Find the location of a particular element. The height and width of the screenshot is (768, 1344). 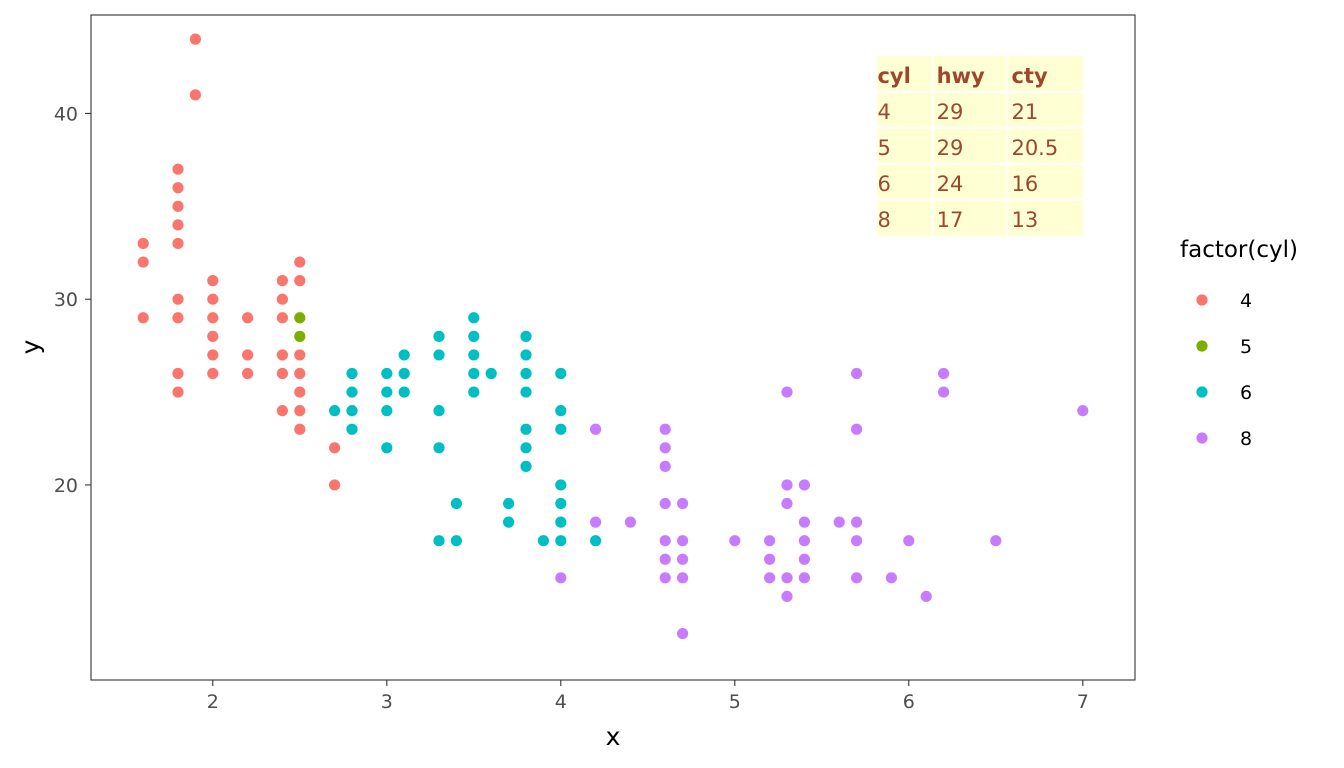

legend: factor(cyl) 4 5 6 8 is located at coordinates (1239, 343).